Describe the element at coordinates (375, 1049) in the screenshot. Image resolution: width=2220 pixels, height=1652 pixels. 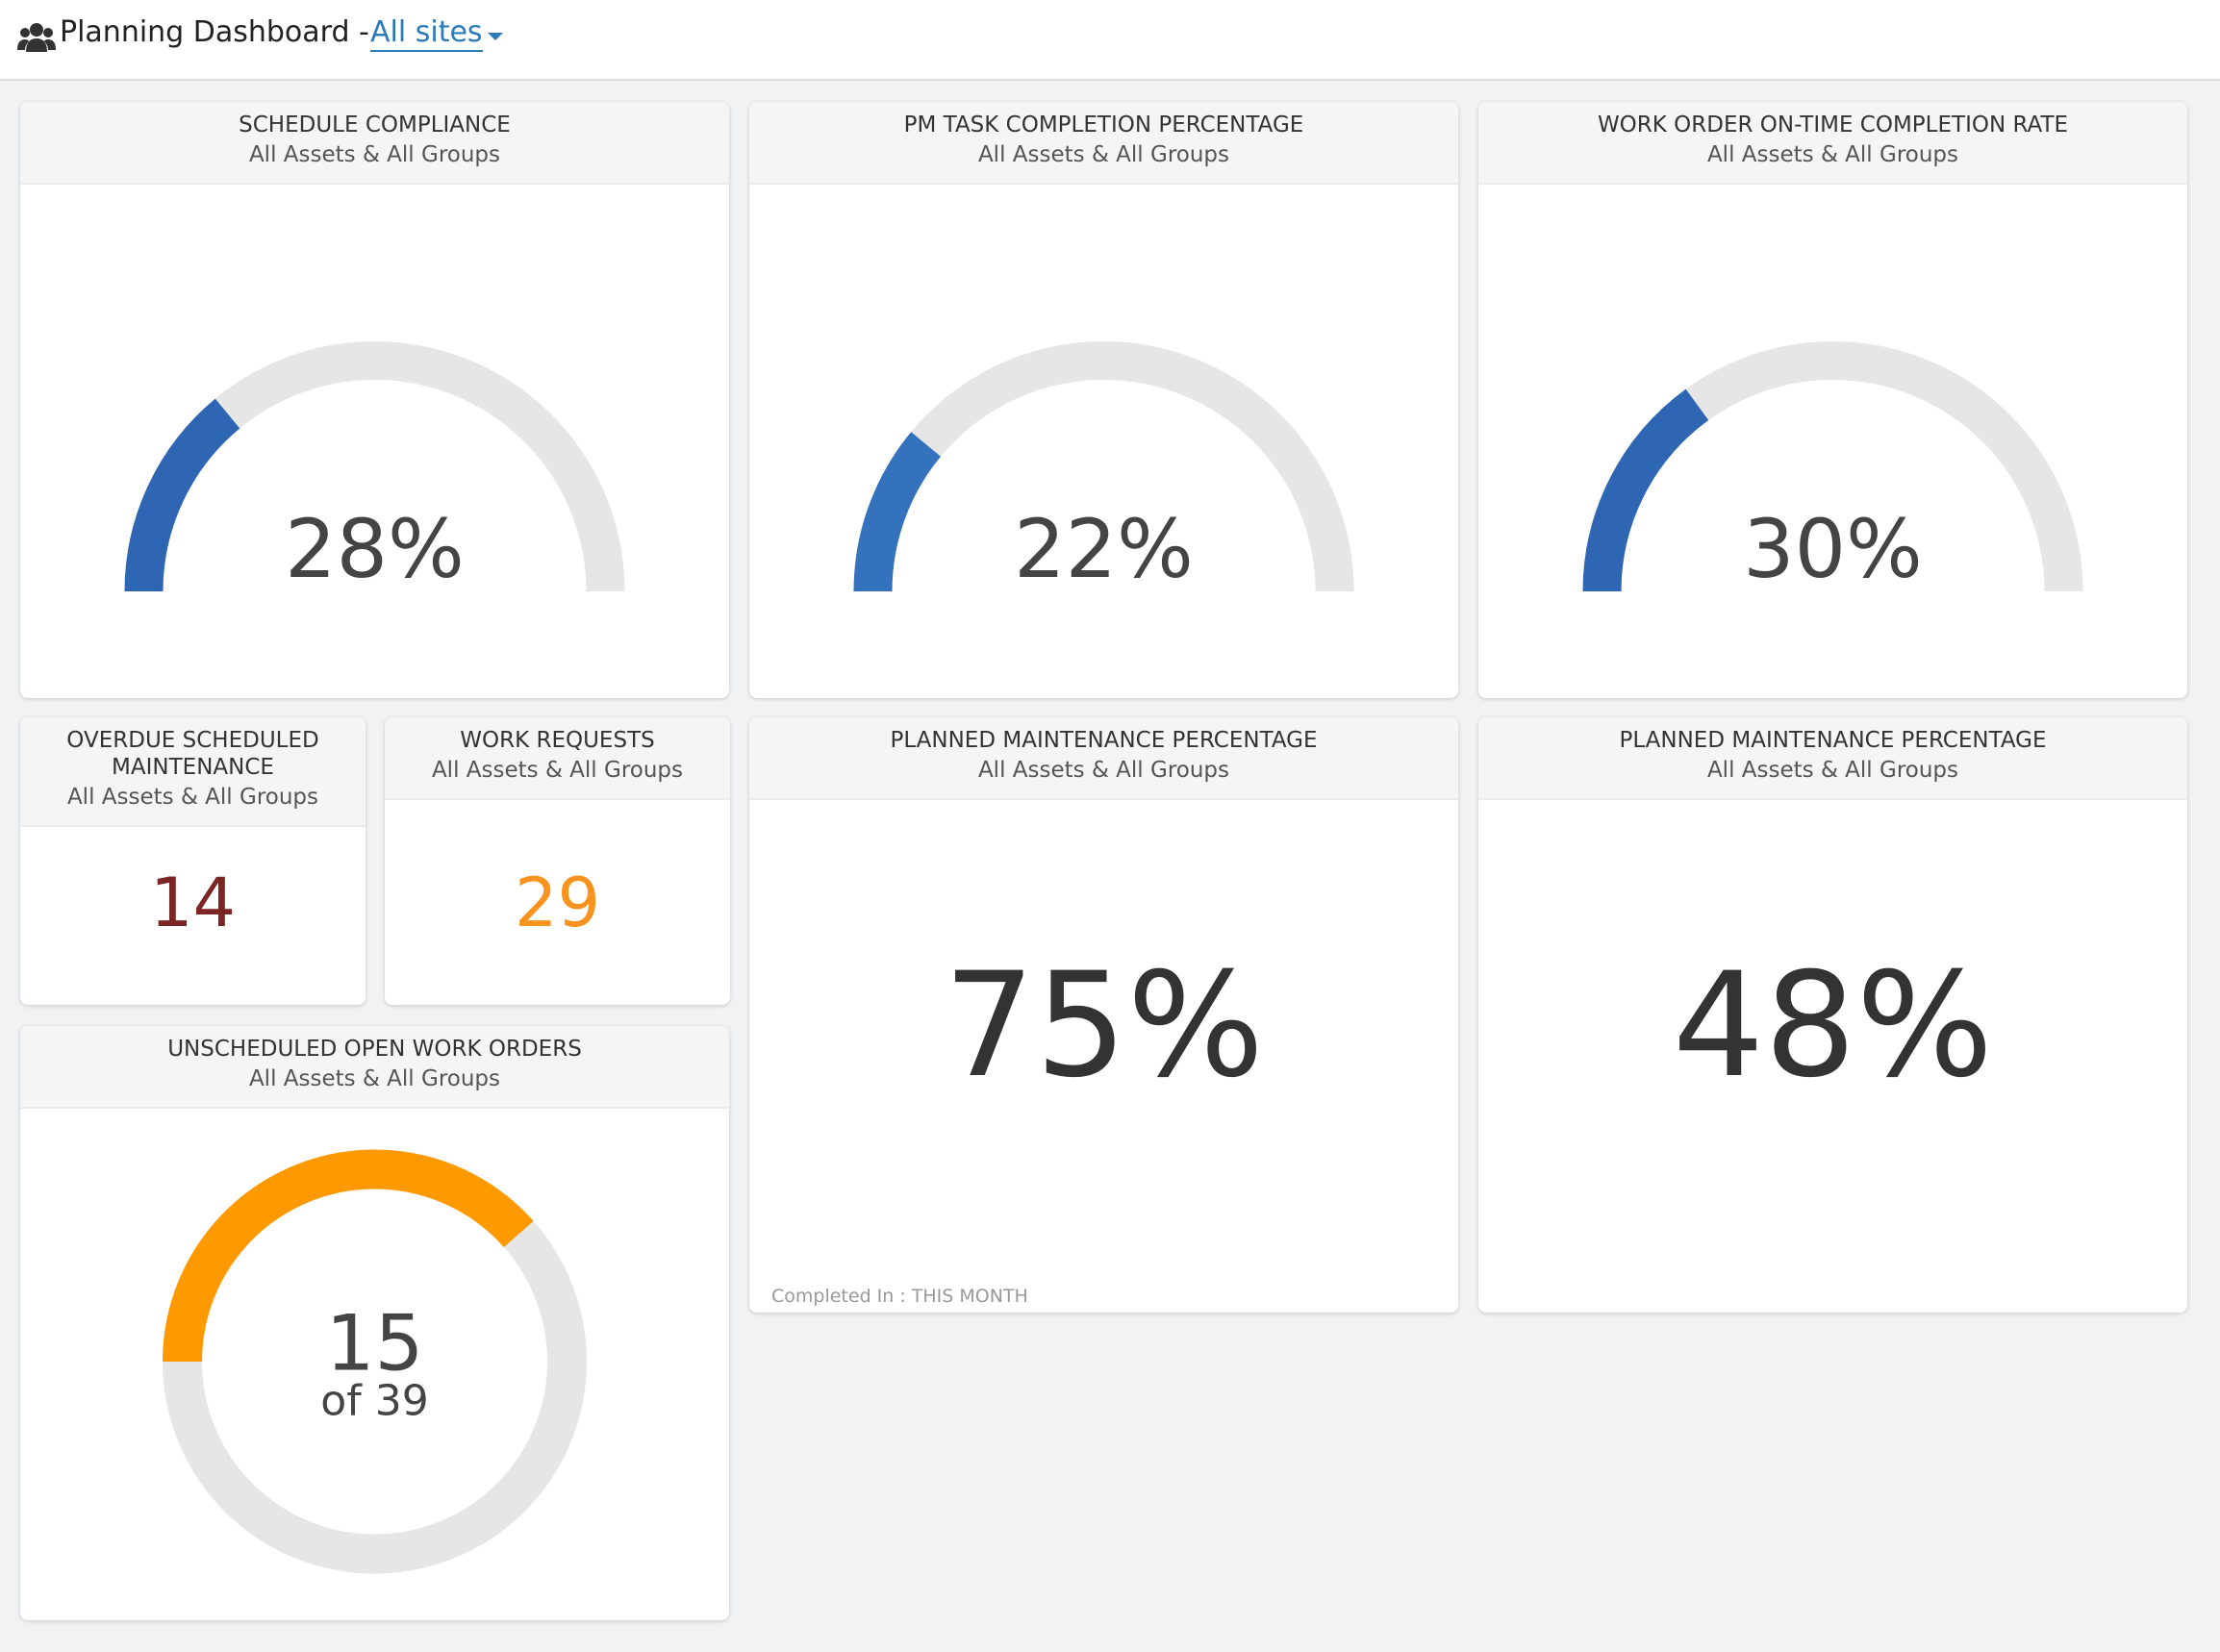
I see `widget-title: UNSCHEDULED OPEN WORK ORDERS` at that location.